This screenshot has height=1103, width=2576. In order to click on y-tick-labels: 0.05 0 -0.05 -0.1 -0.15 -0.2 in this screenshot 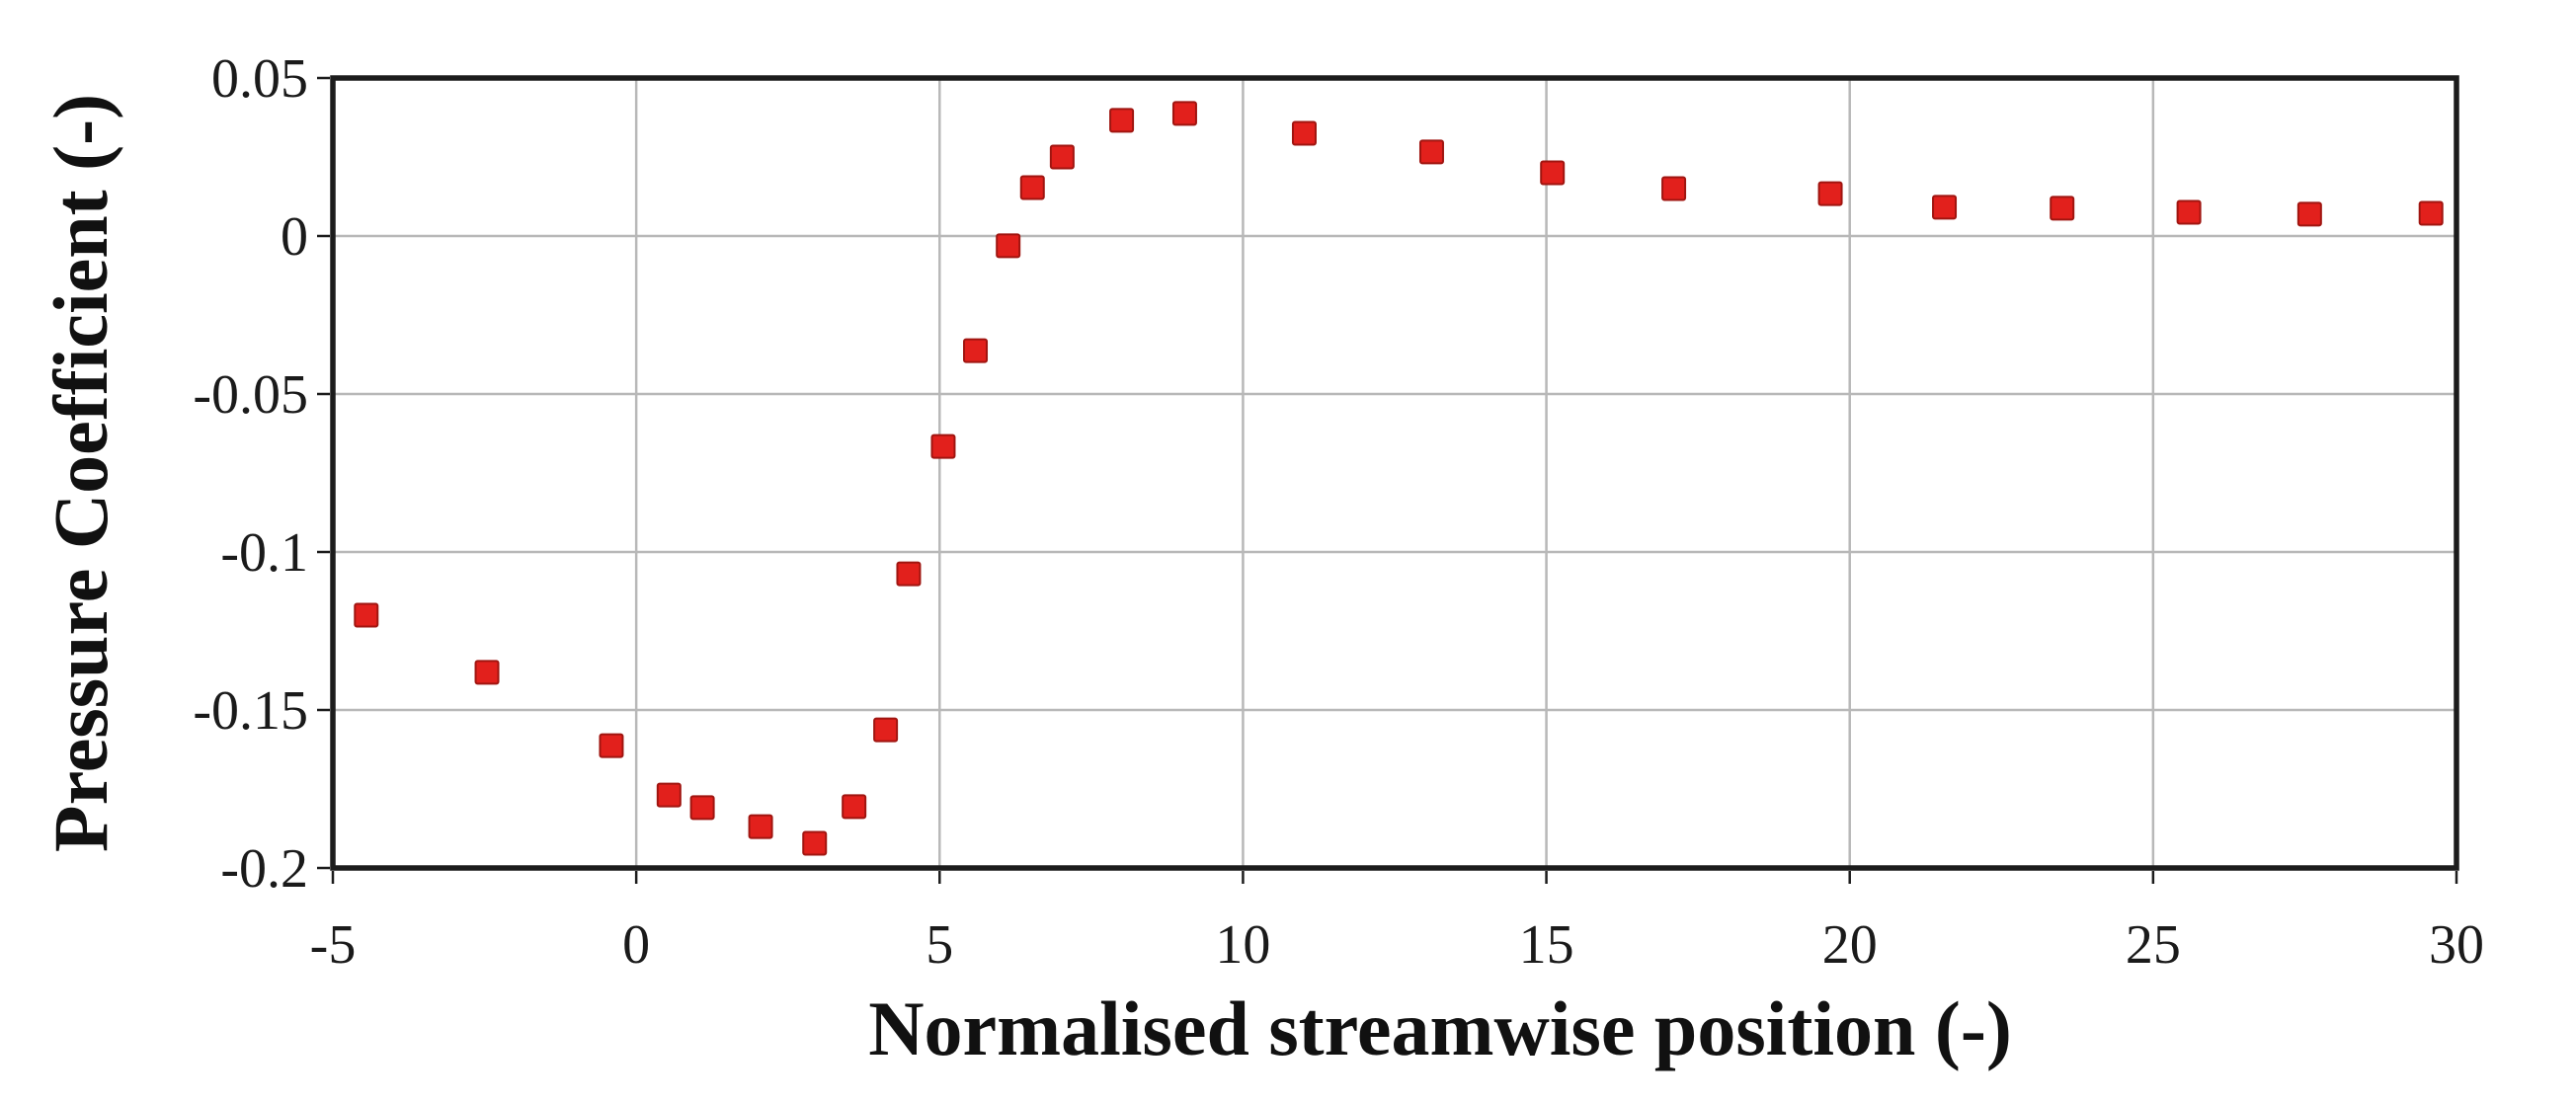, I will do `click(250, 474)`.